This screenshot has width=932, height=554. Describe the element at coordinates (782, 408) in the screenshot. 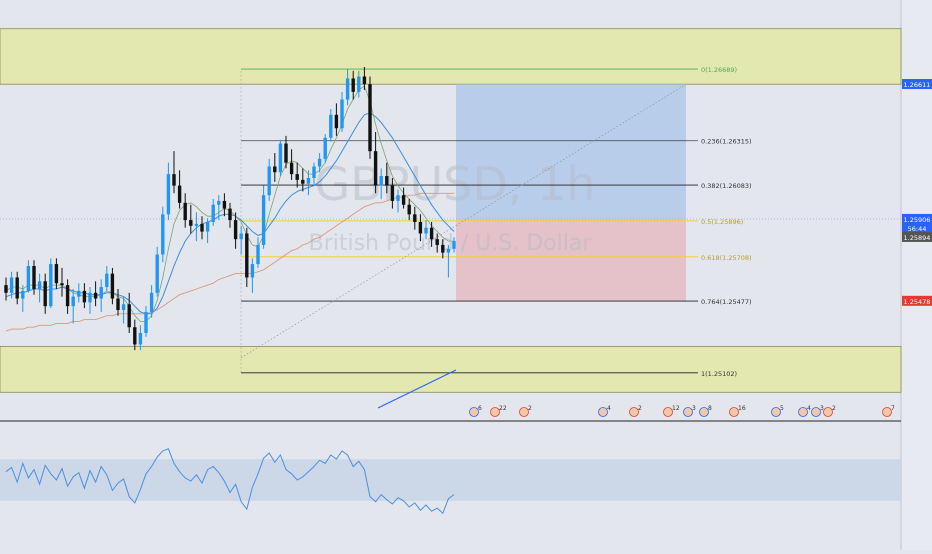

I see `event-marker-count: 5` at that location.